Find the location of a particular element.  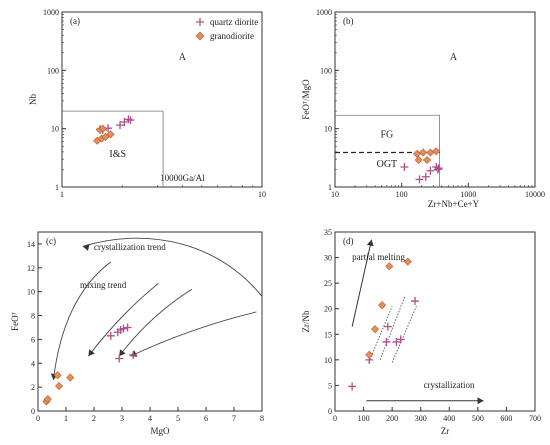

field-label-i-s: I&S is located at coordinates (117, 154).